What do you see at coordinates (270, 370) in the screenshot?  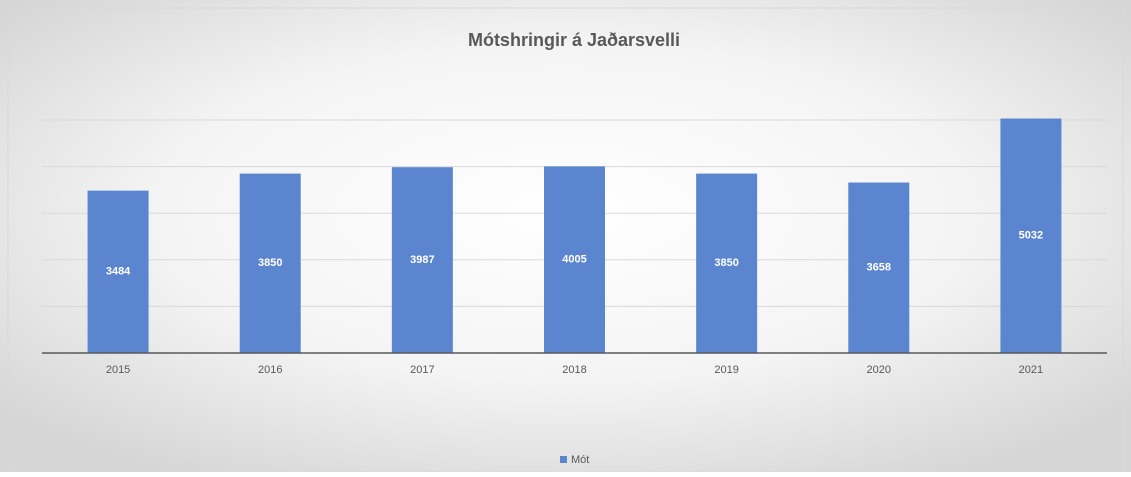 I see `x-tick-label: 2016` at bounding box center [270, 370].